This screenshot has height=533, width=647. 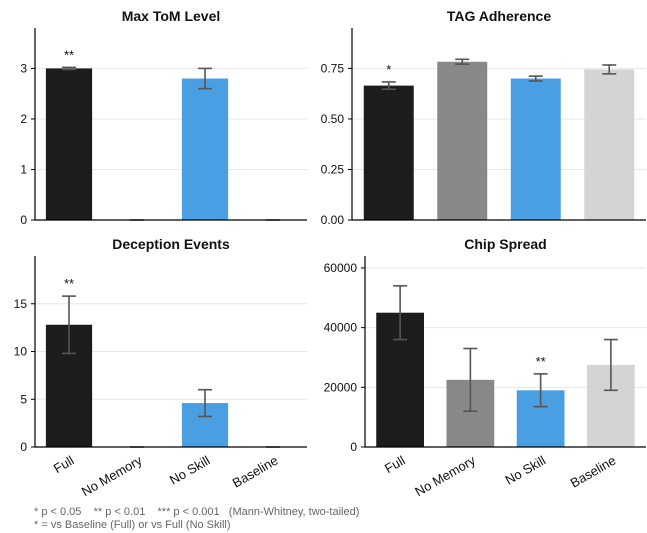 I want to click on panel4-title: Chip Spread, so click(x=505, y=244).